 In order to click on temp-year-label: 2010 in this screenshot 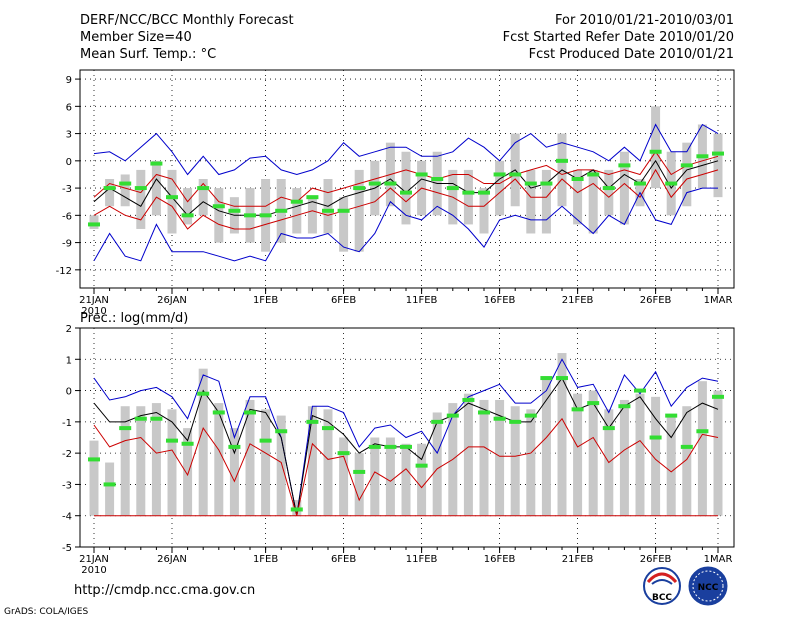, I will do `click(93, 311)`.